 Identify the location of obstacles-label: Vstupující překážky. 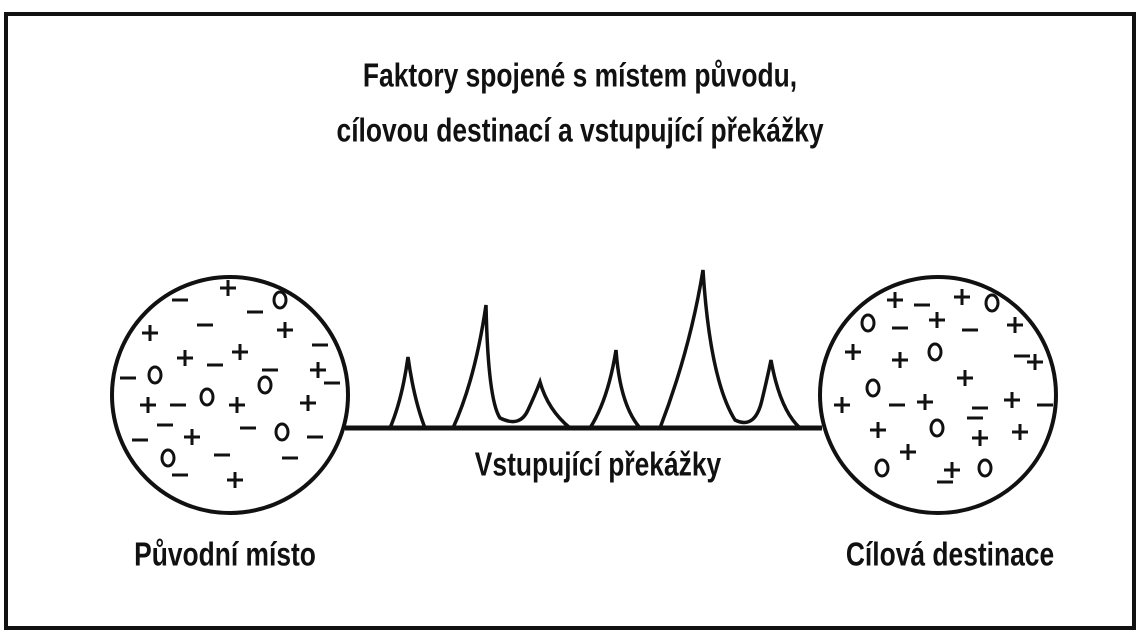
(598, 465).